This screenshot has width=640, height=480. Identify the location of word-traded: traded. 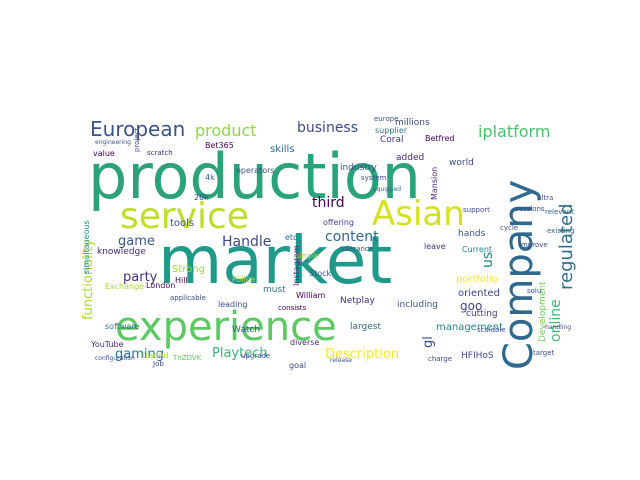
(155, 355).